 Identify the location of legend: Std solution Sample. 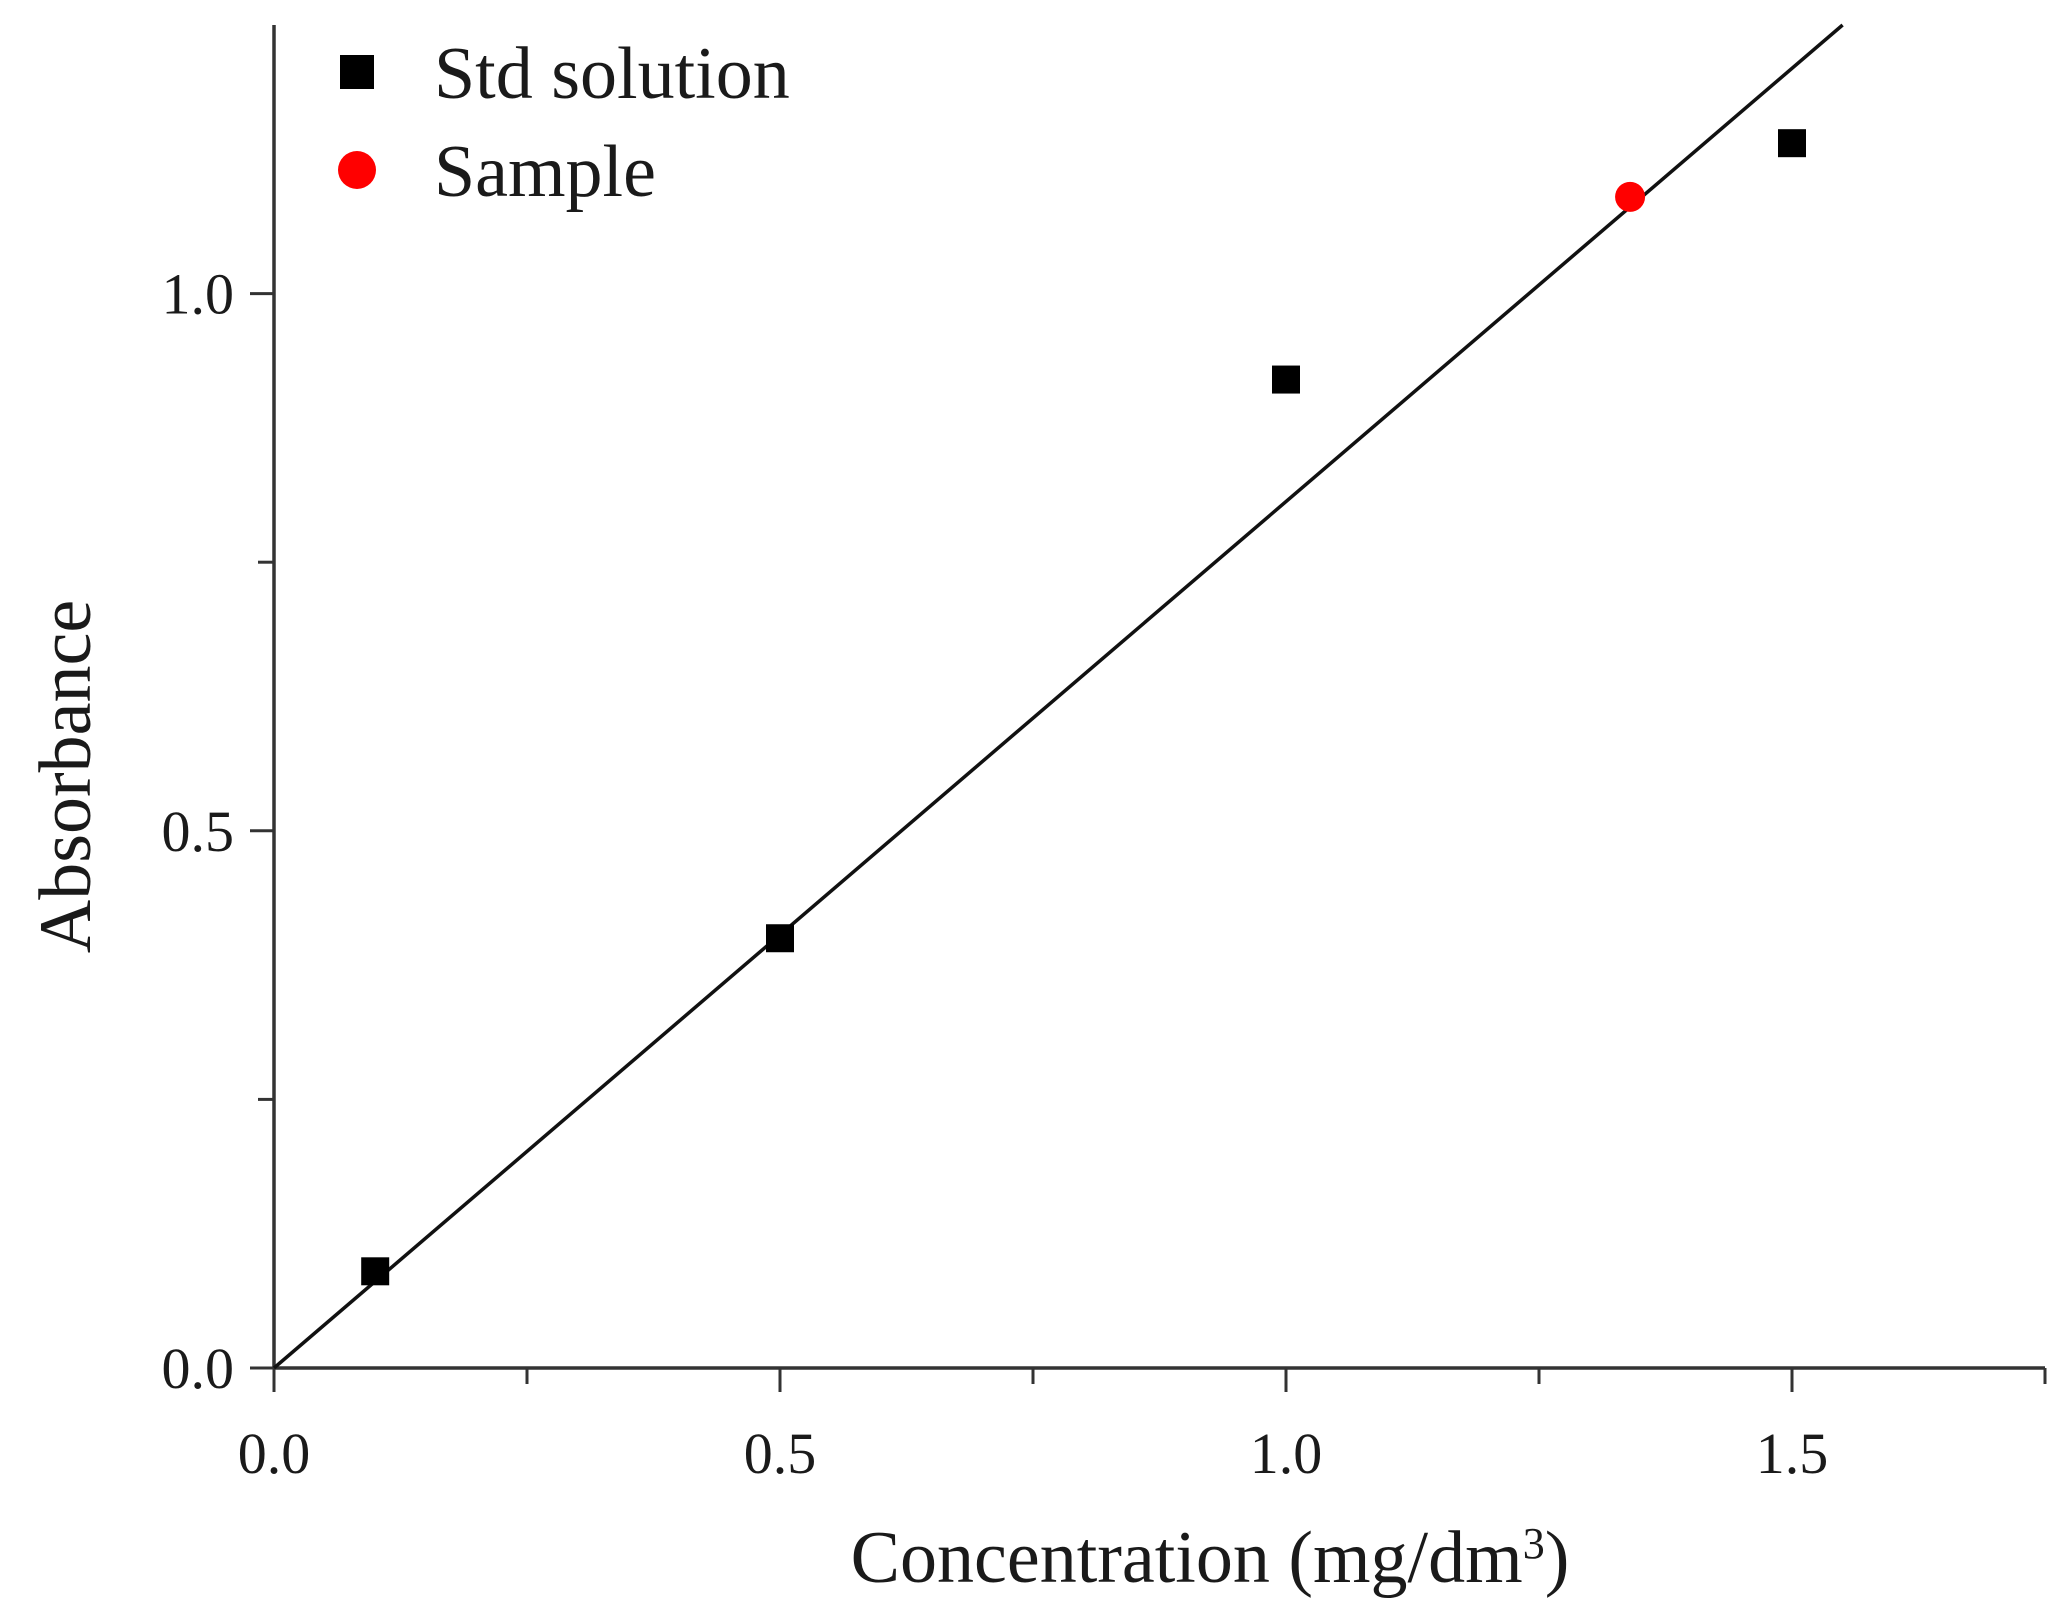
(564, 123).